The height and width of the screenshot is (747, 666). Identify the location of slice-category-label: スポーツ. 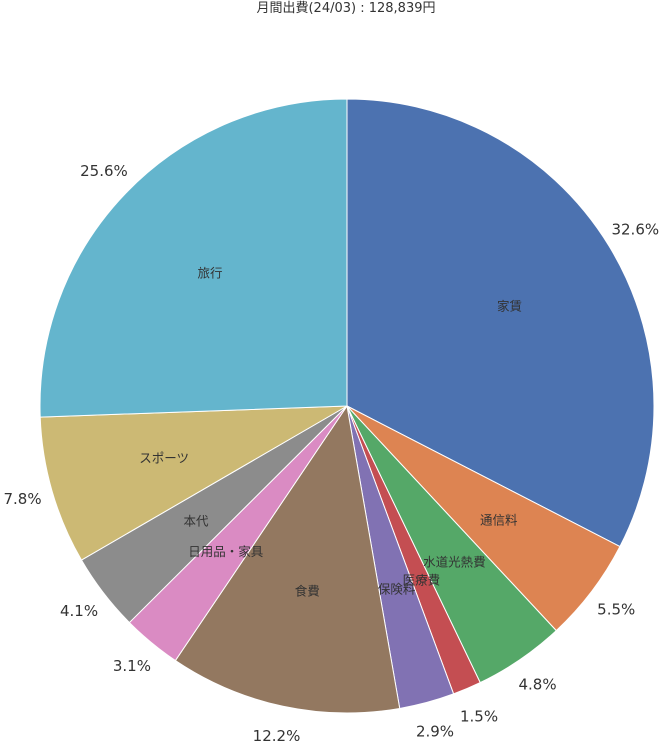
(164, 457).